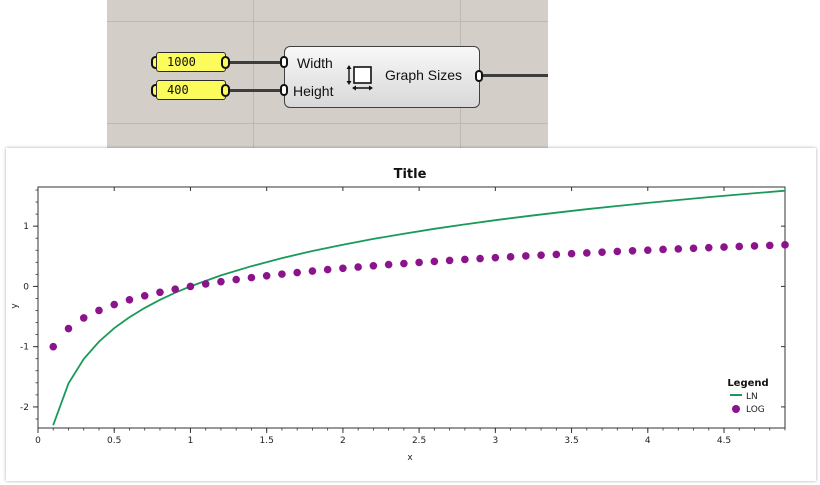  Describe the element at coordinates (571, 441) in the screenshot. I see `x-tick-label: 3.5` at that location.